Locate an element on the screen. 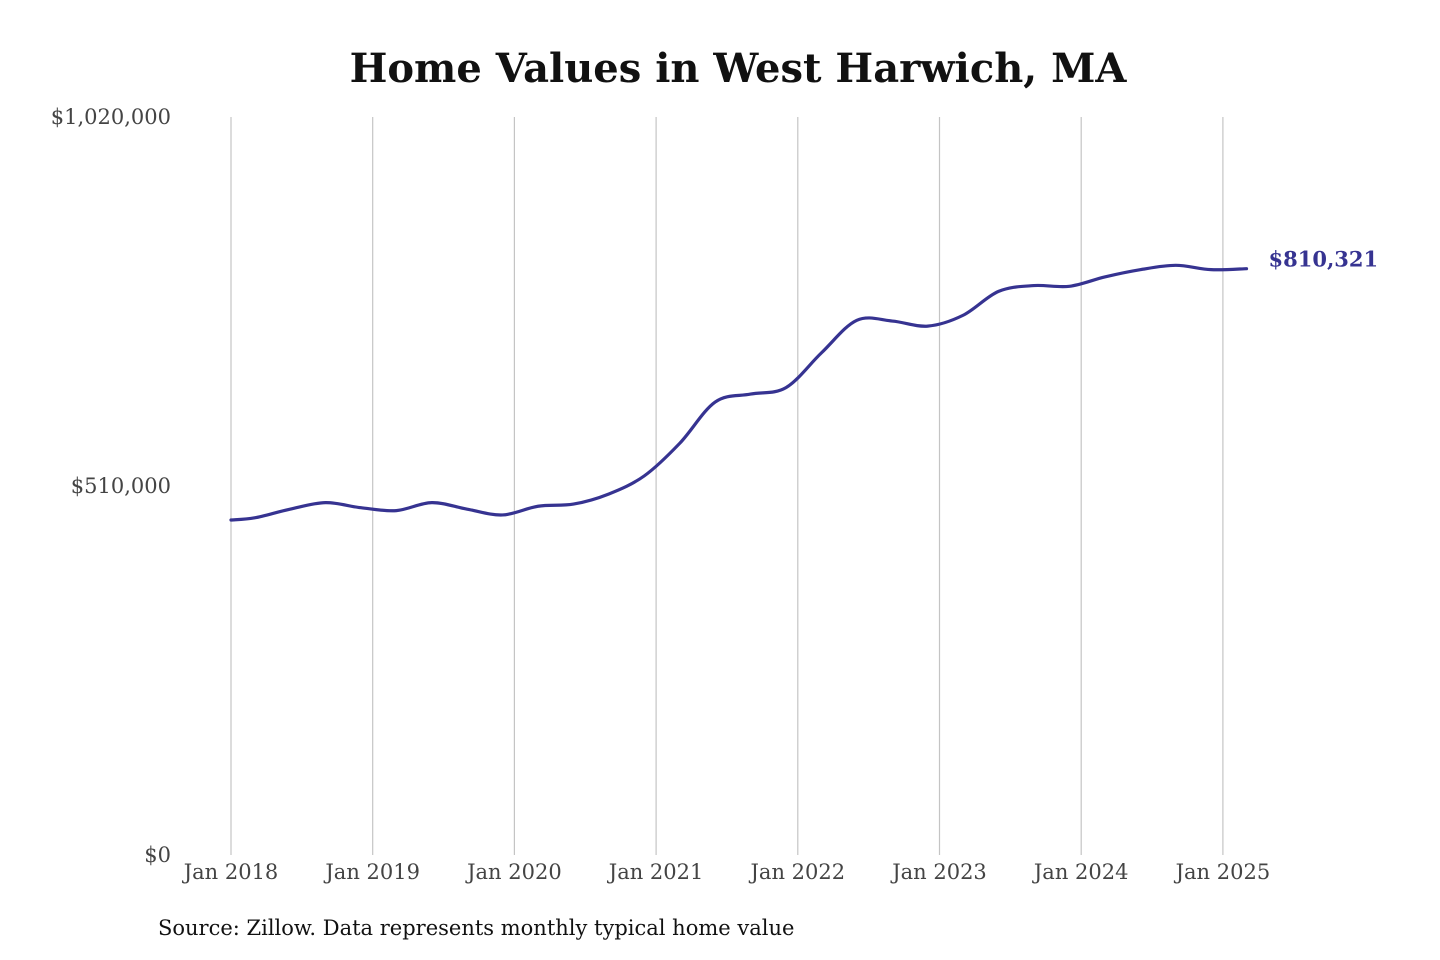 Image resolution: width=1440 pixels, height=960 pixels. x-tick-label: Jan 2019 is located at coordinates (371, 872).